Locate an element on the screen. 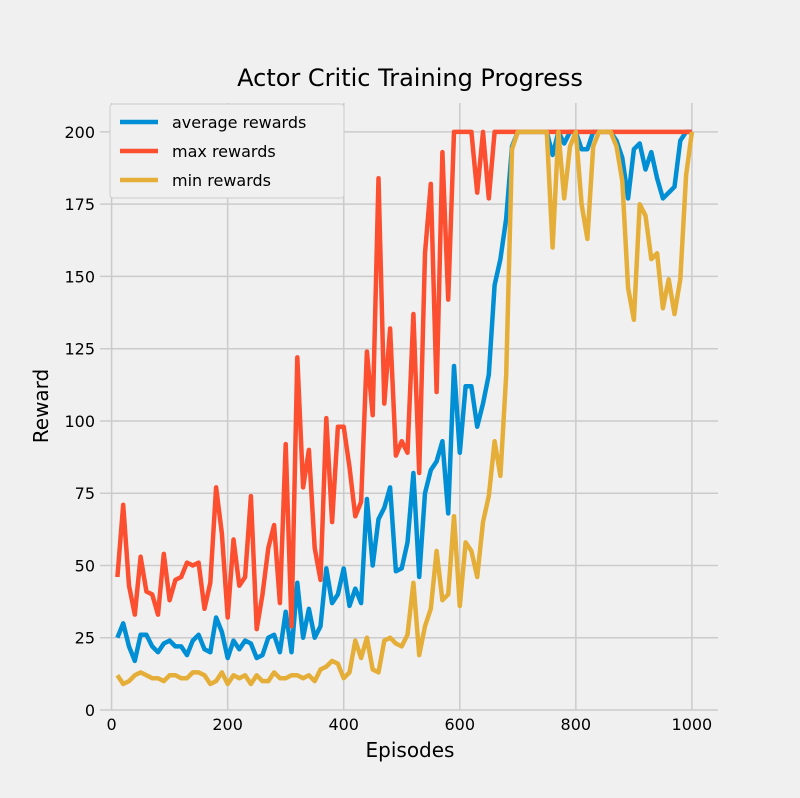 The height and width of the screenshot is (798, 800). y-tick-label: 150 is located at coordinates (79, 276).